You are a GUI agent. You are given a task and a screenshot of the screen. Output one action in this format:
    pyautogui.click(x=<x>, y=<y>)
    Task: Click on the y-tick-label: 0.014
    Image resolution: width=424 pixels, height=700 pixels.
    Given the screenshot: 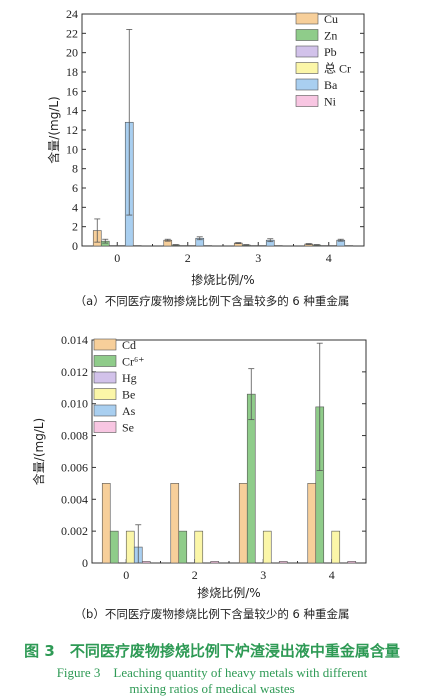 What is the action you would take?
    pyautogui.click(x=74, y=340)
    